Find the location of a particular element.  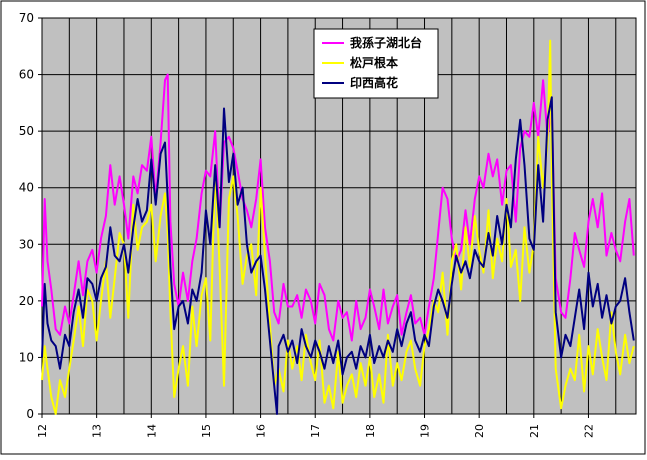

legend-label: 我孫子湖北台 is located at coordinates (386, 42).